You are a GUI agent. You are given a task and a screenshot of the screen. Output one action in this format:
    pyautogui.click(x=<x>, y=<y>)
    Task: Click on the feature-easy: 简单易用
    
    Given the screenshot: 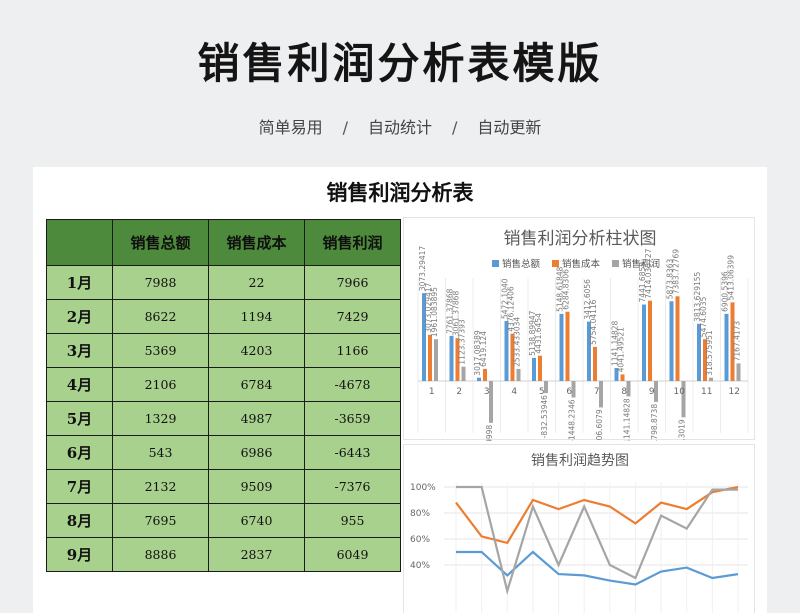 What is the action you would take?
    pyautogui.click(x=290, y=127)
    